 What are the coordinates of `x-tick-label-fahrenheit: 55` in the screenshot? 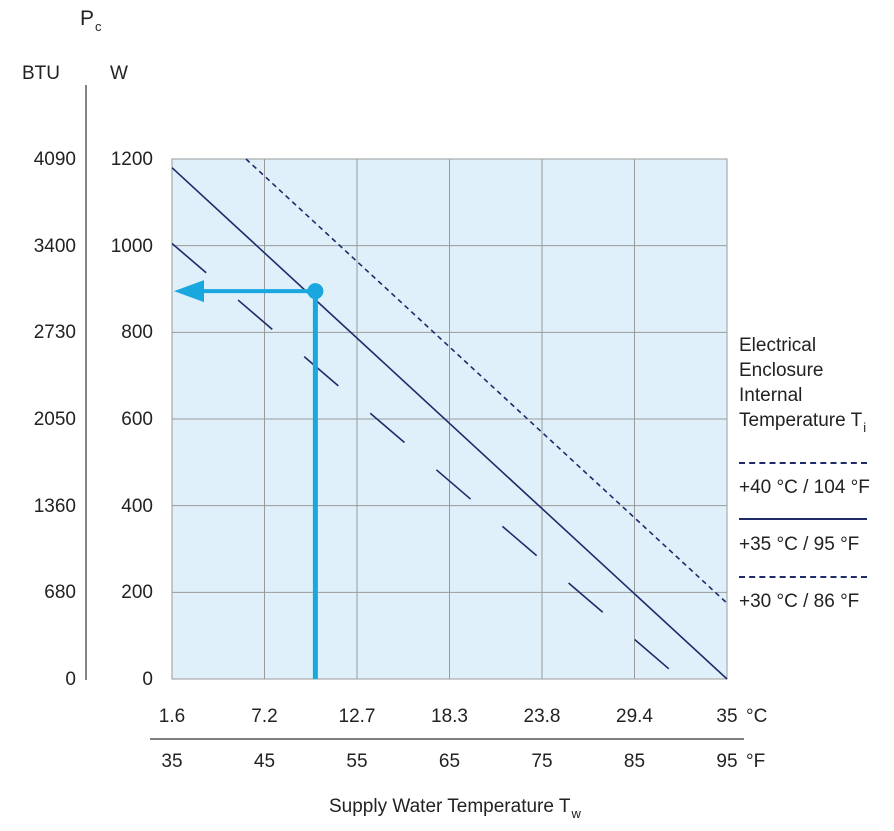 It's located at (357, 761).